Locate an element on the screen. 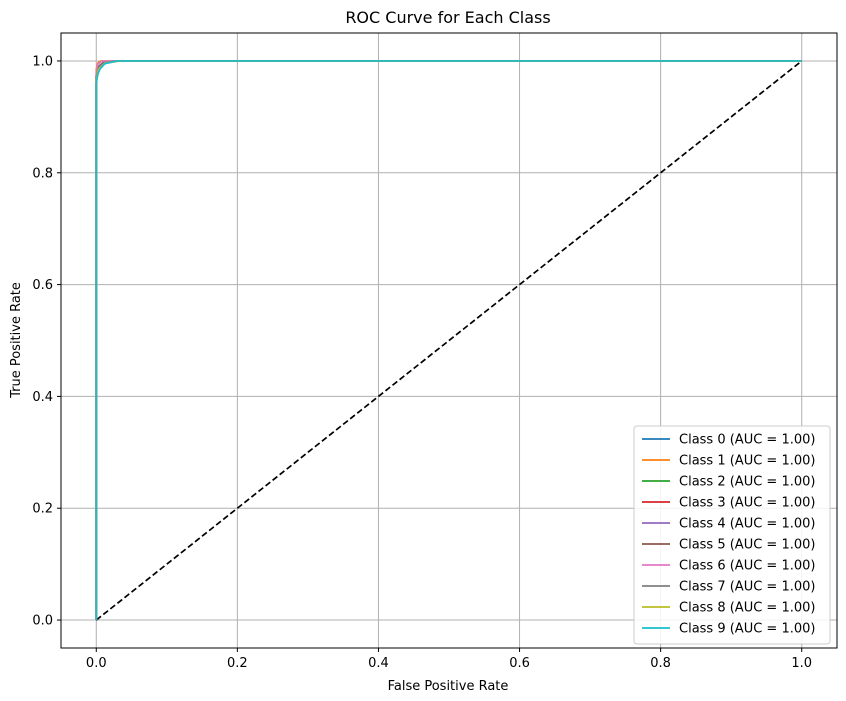 This screenshot has height=701, width=846. y-tick-label: 0.2 is located at coordinates (42, 509).